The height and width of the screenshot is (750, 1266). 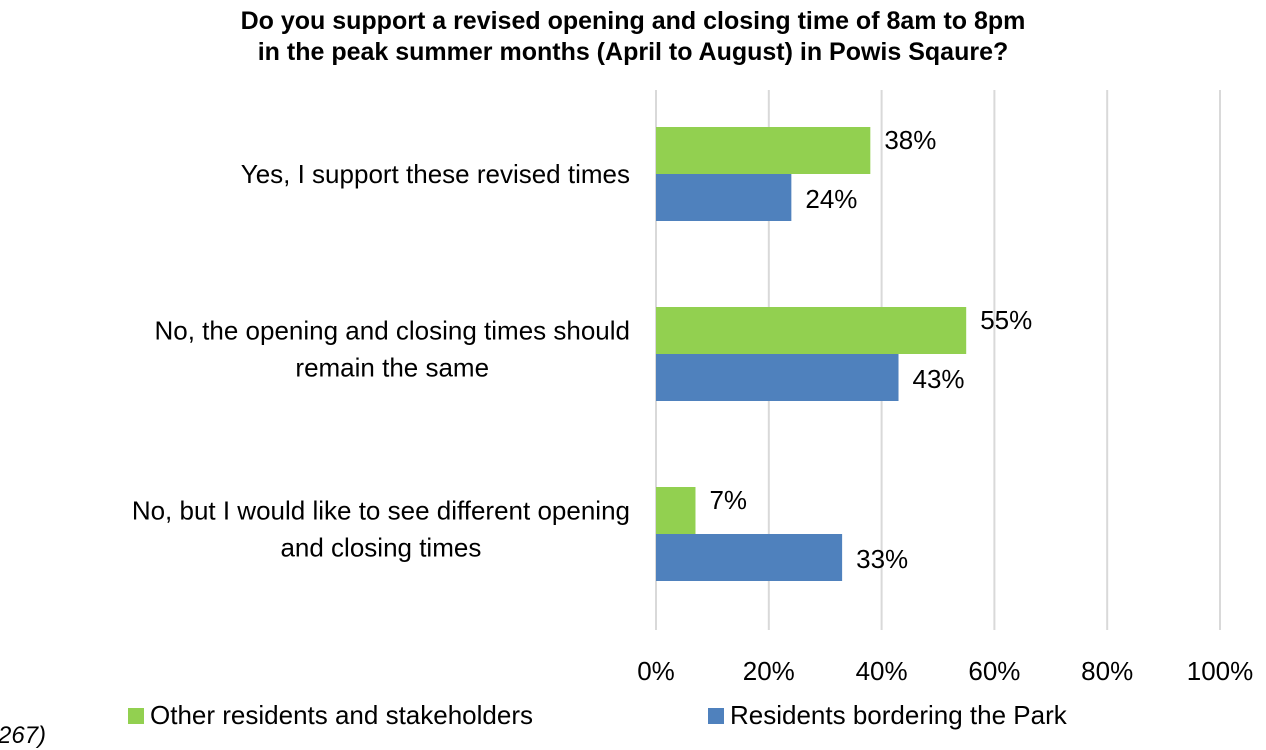 What do you see at coordinates (910, 140) in the screenshot?
I see `data-label: 38%` at bounding box center [910, 140].